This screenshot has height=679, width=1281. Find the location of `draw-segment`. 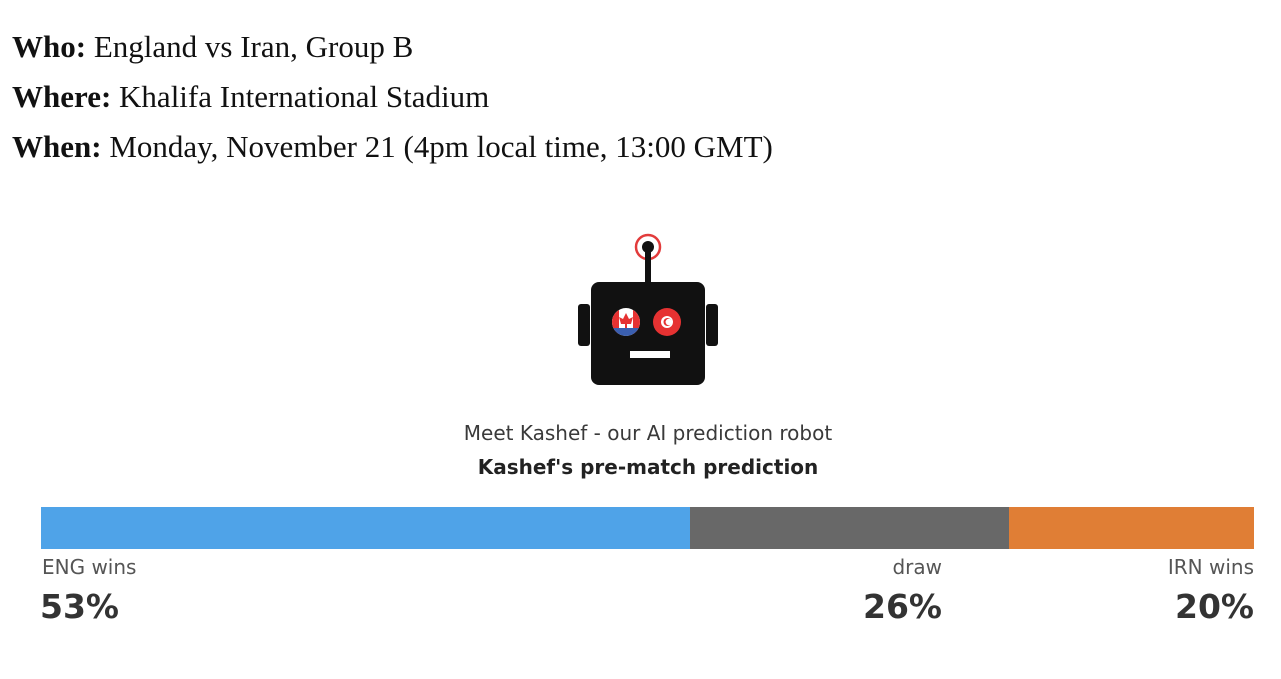

draw-segment is located at coordinates (849, 528).